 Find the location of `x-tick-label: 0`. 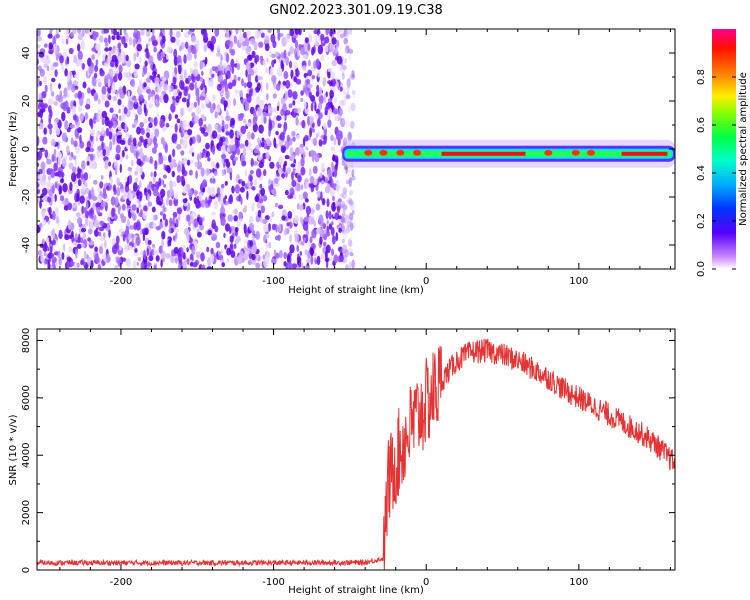

x-tick-label: 0 is located at coordinates (426, 281).